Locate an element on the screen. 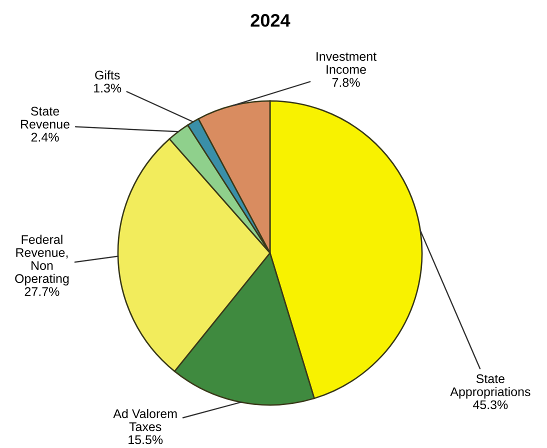 This screenshot has width=547, height=448. slice-label: Investment Income is located at coordinates (346, 63).